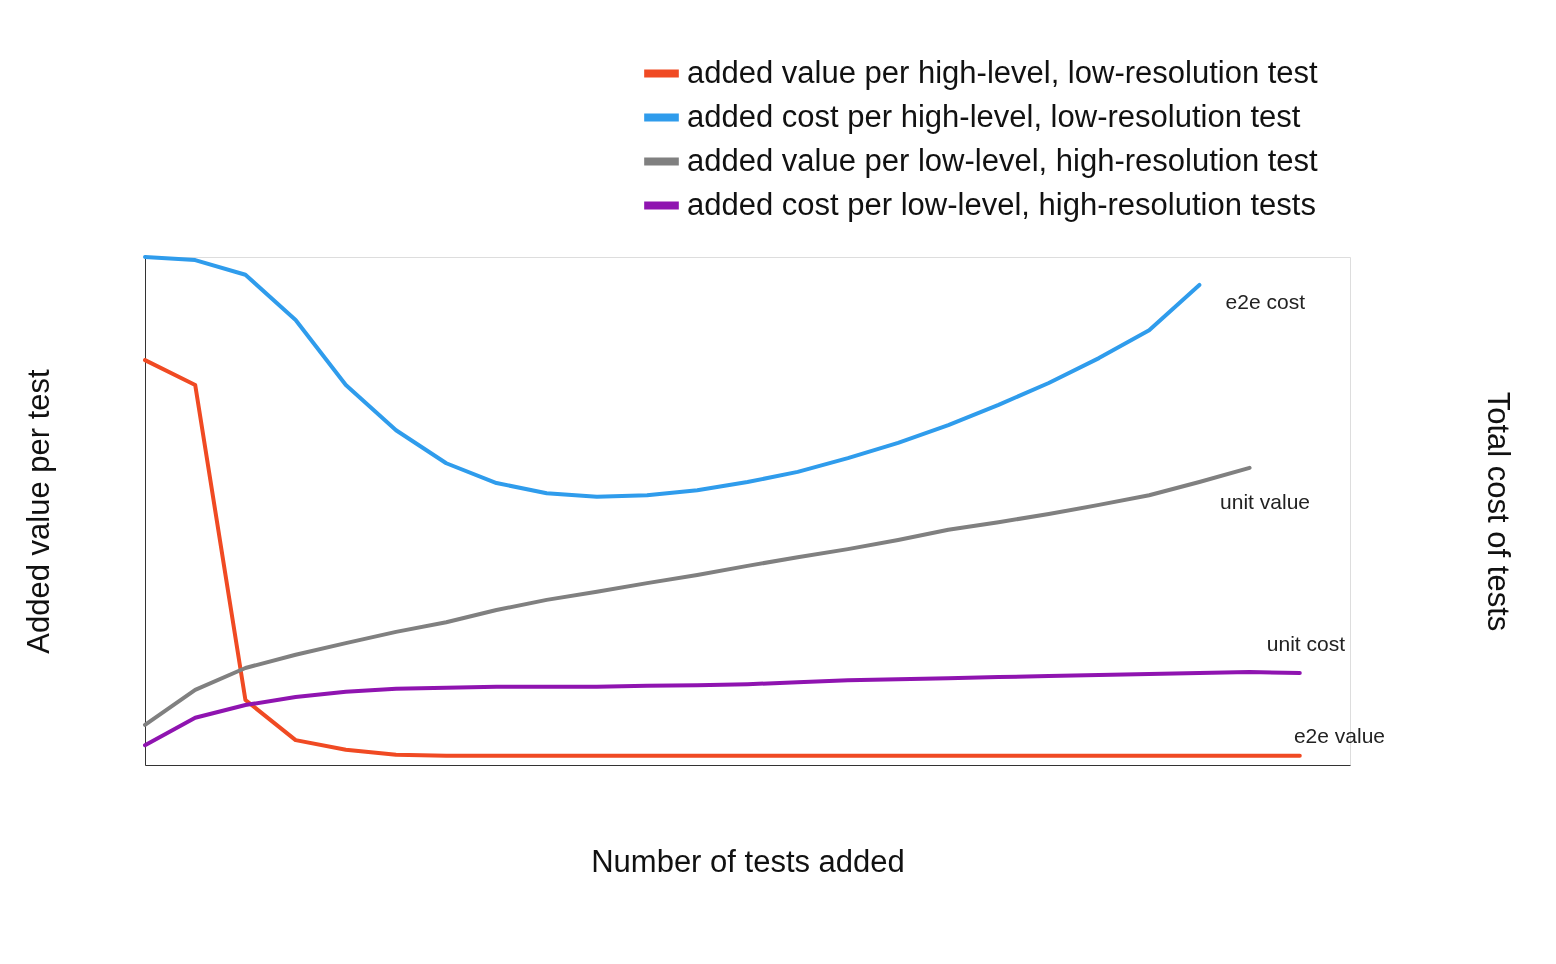  What do you see at coordinates (748, 861) in the screenshot?
I see `x-axis-title: Number of tests added` at bounding box center [748, 861].